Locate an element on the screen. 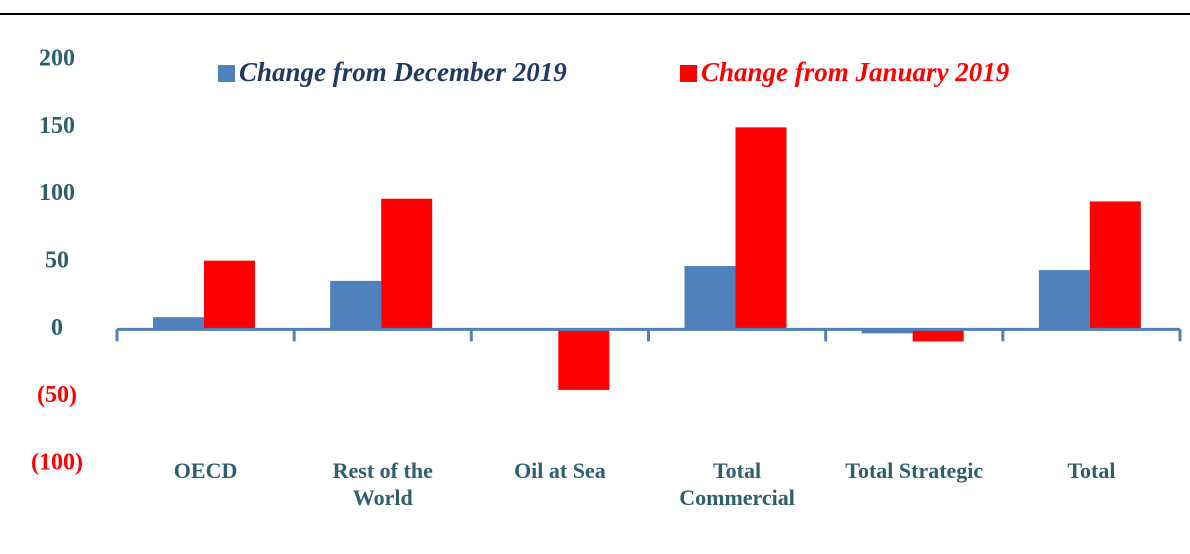  x-tick-label: Total Commercial is located at coordinates (737, 484).